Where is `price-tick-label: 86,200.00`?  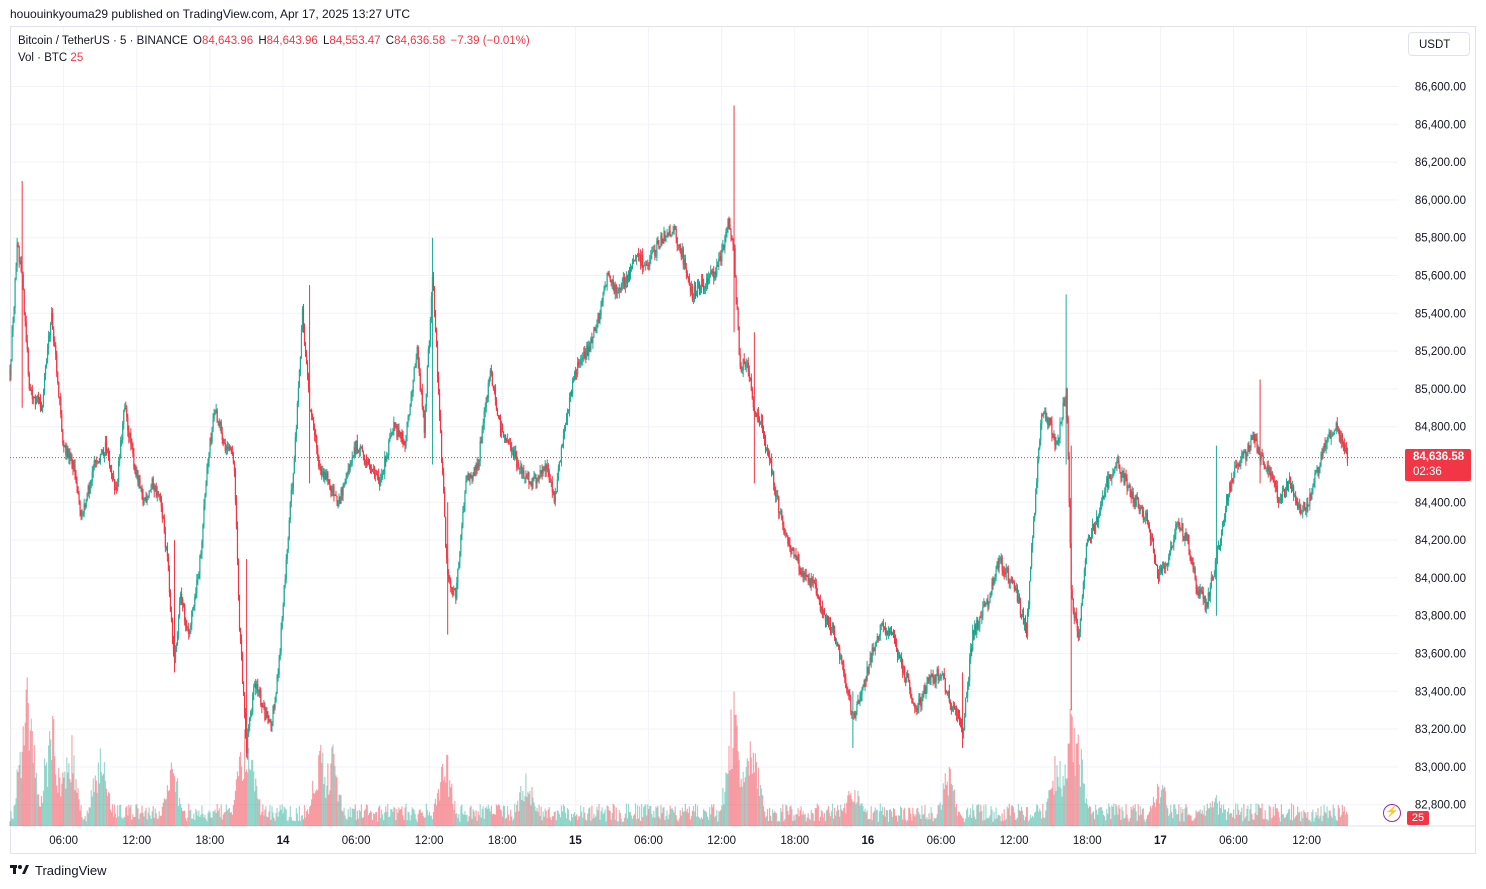 price-tick-label: 86,200.00 is located at coordinates (1440, 163).